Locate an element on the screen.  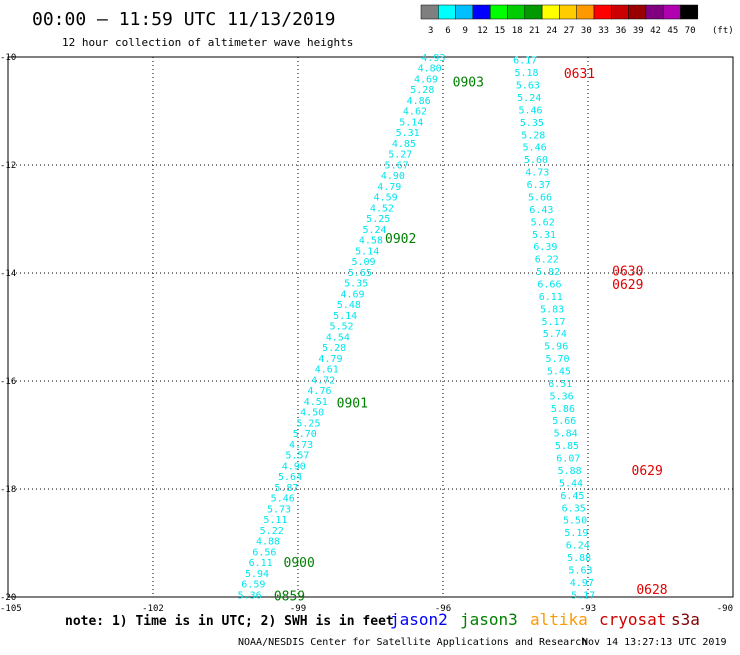
wave-height-value: 4.72 is located at coordinates (323, 380).